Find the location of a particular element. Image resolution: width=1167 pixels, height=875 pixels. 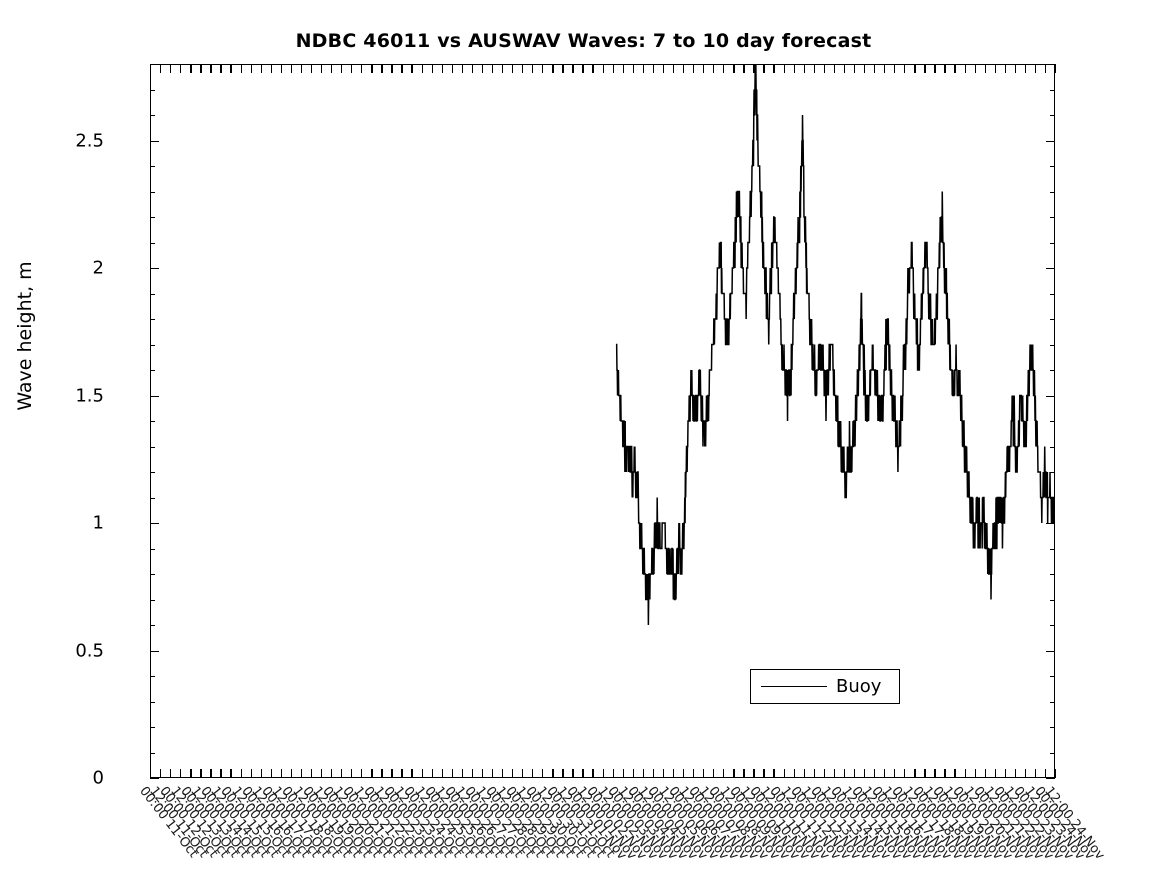

y-tick-label: 2.5 is located at coordinates (89, 140).